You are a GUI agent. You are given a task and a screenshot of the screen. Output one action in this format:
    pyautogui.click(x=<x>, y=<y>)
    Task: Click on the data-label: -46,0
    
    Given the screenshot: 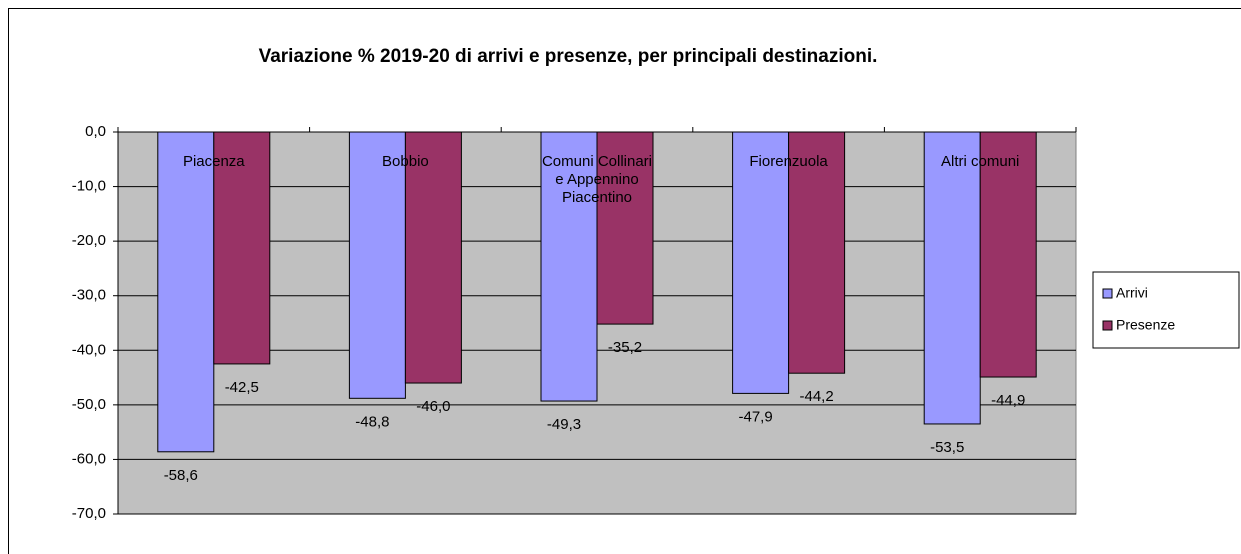 What is the action you would take?
    pyautogui.click(x=433, y=406)
    